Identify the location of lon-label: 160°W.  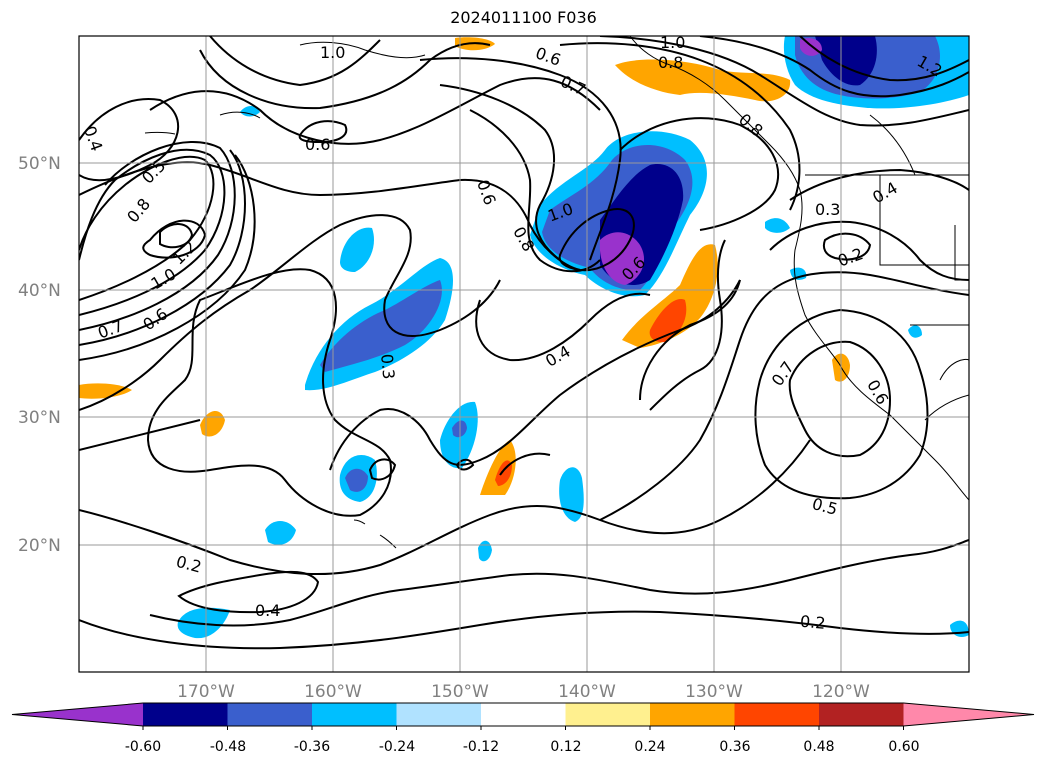
(333, 692).